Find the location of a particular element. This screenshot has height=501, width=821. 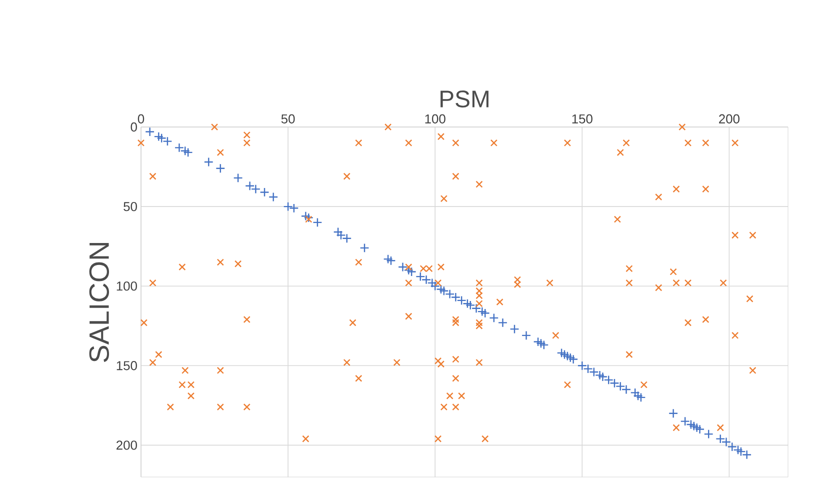

y-tick-label: 150 is located at coordinates (126, 365).